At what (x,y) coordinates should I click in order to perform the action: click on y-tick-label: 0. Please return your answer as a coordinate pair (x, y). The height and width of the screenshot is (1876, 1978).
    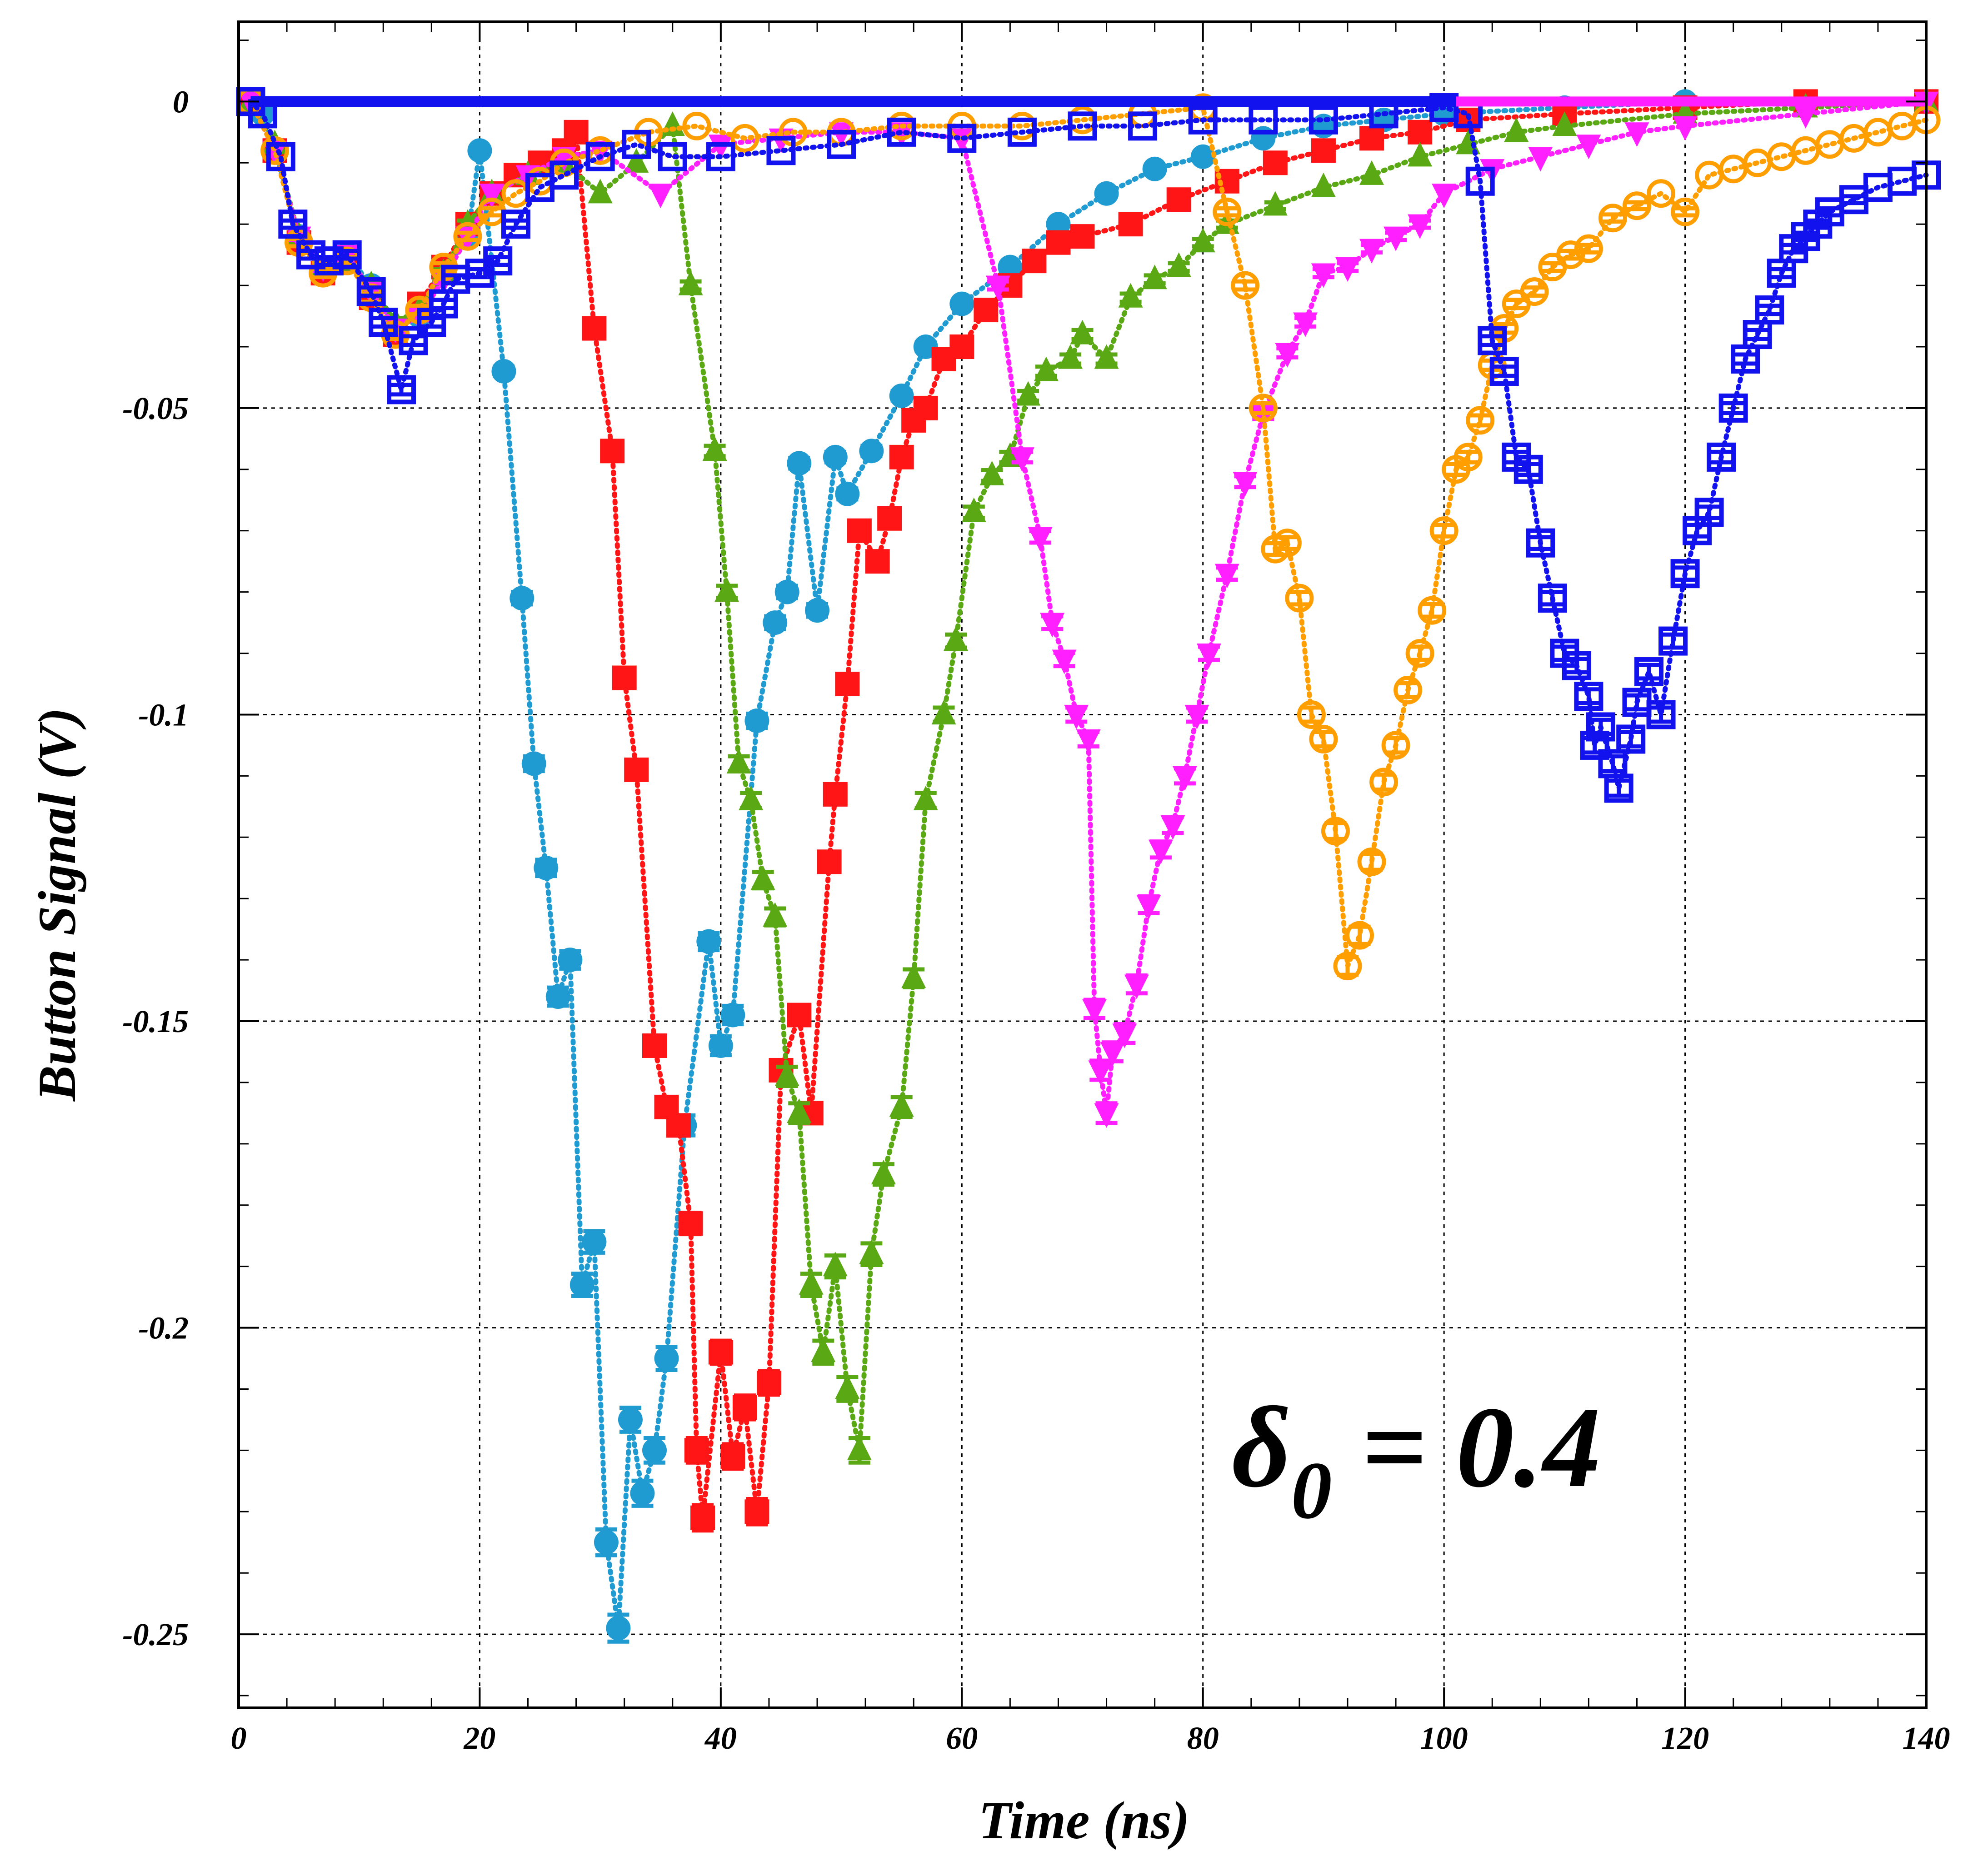
    Looking at the image, I should click on (181, 102).